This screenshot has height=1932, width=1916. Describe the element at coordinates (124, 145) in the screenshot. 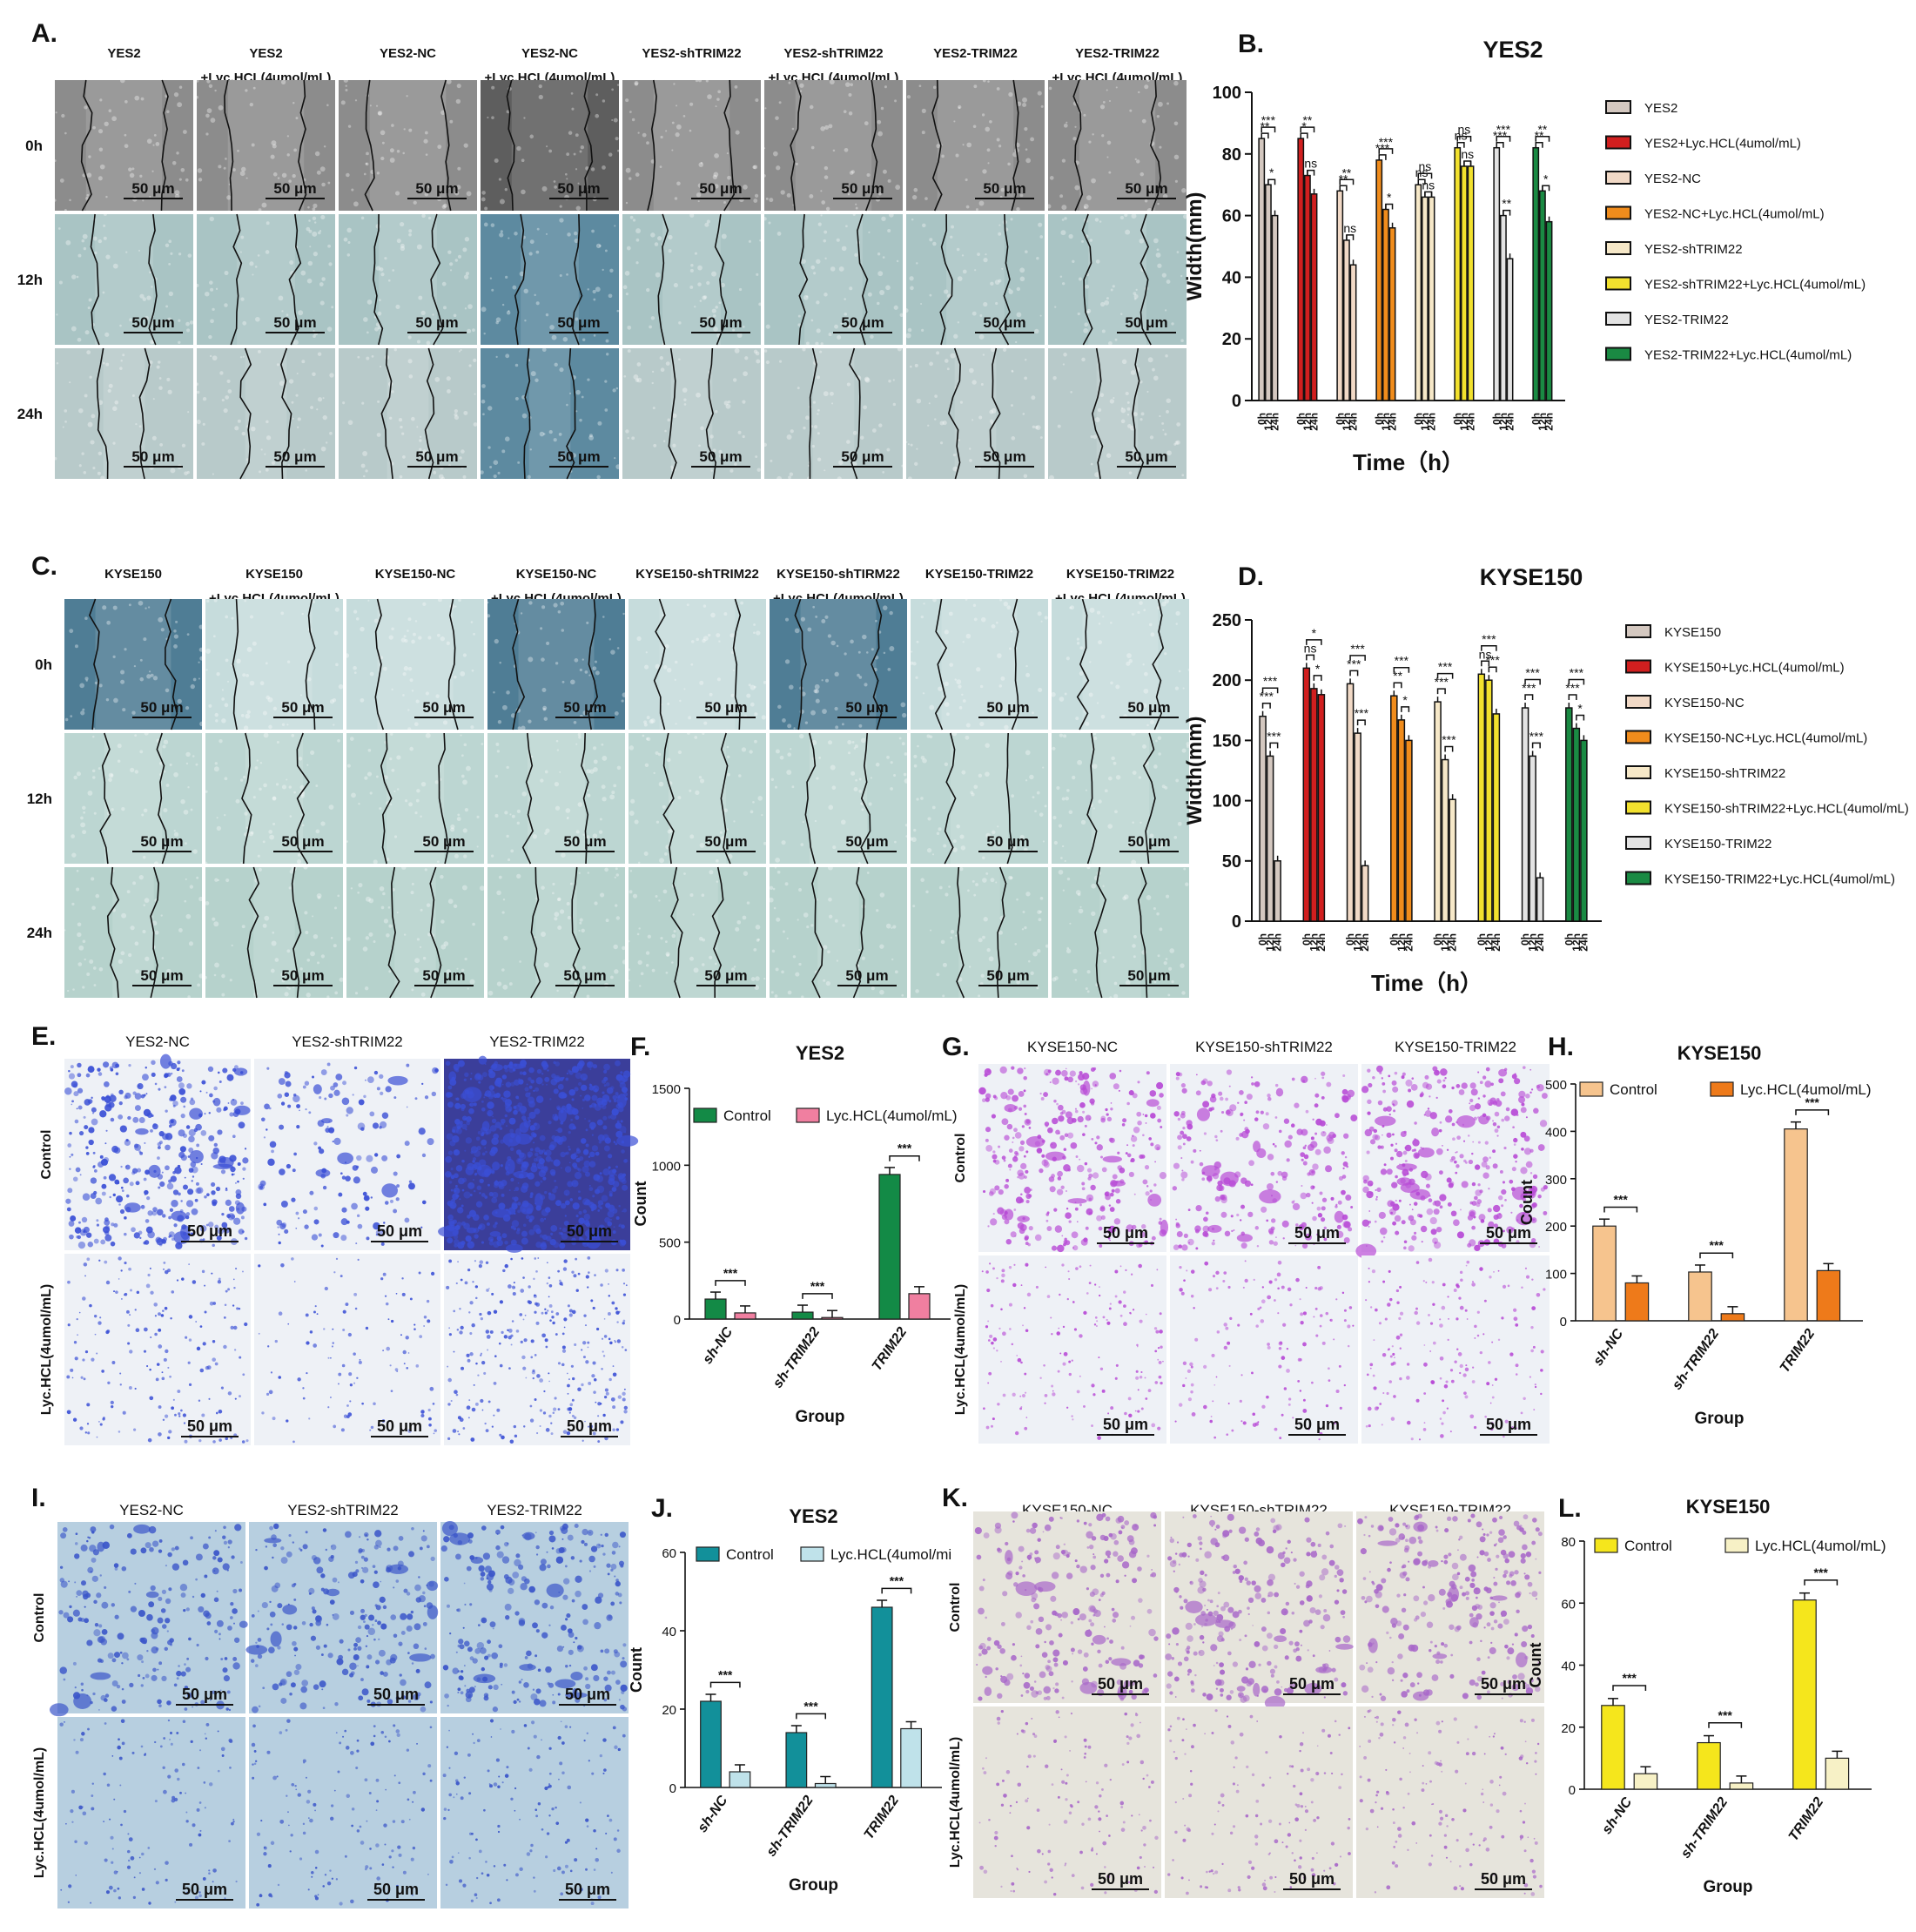

I see `wound-gap` at that location.